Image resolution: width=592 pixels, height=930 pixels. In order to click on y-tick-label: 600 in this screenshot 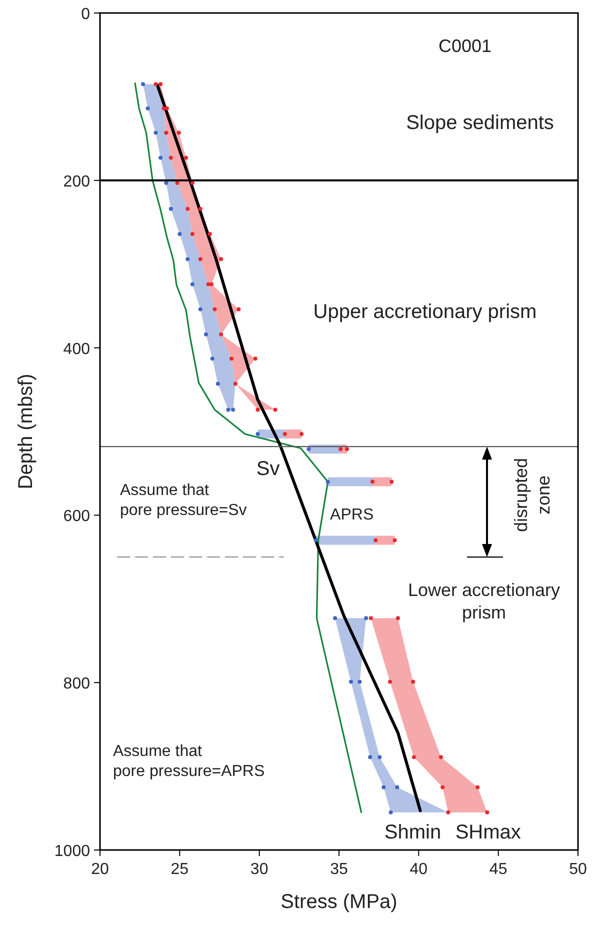, I will do `click(76, 517)`.